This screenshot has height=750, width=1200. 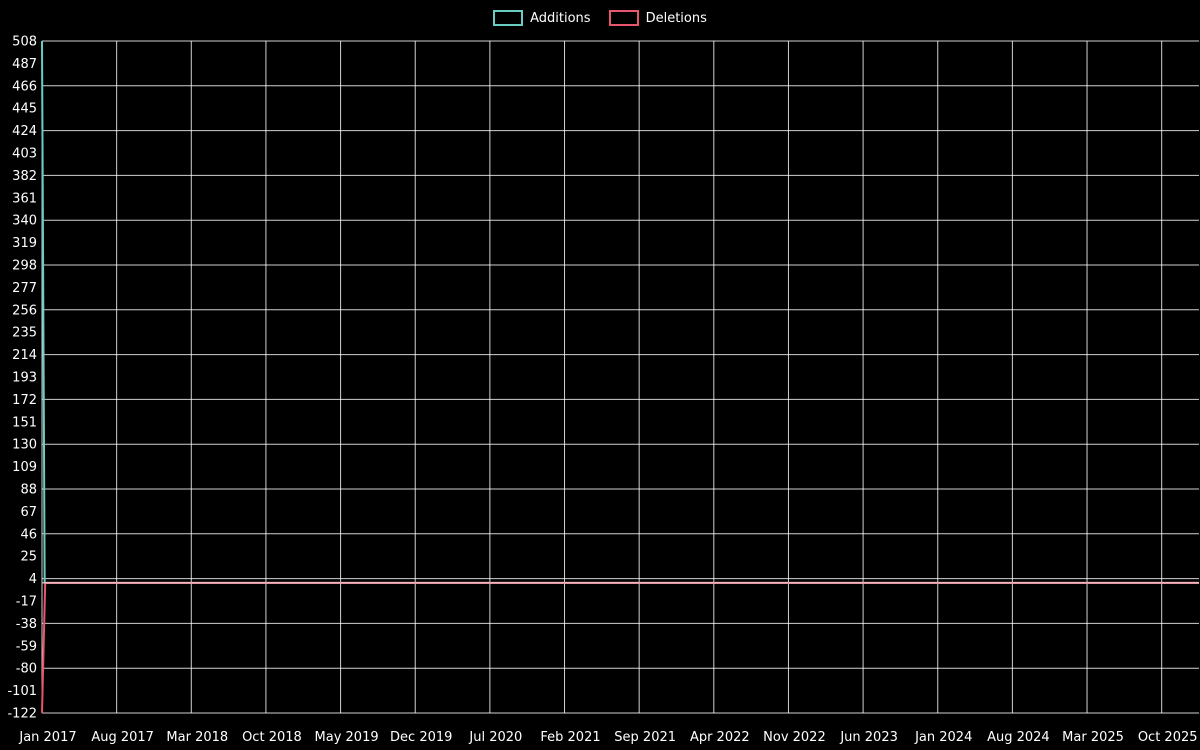 What do you see at coordinates (24, 288) in the screenshot?
I see `y-tick-label: 277` at bounding box center [24, 288].